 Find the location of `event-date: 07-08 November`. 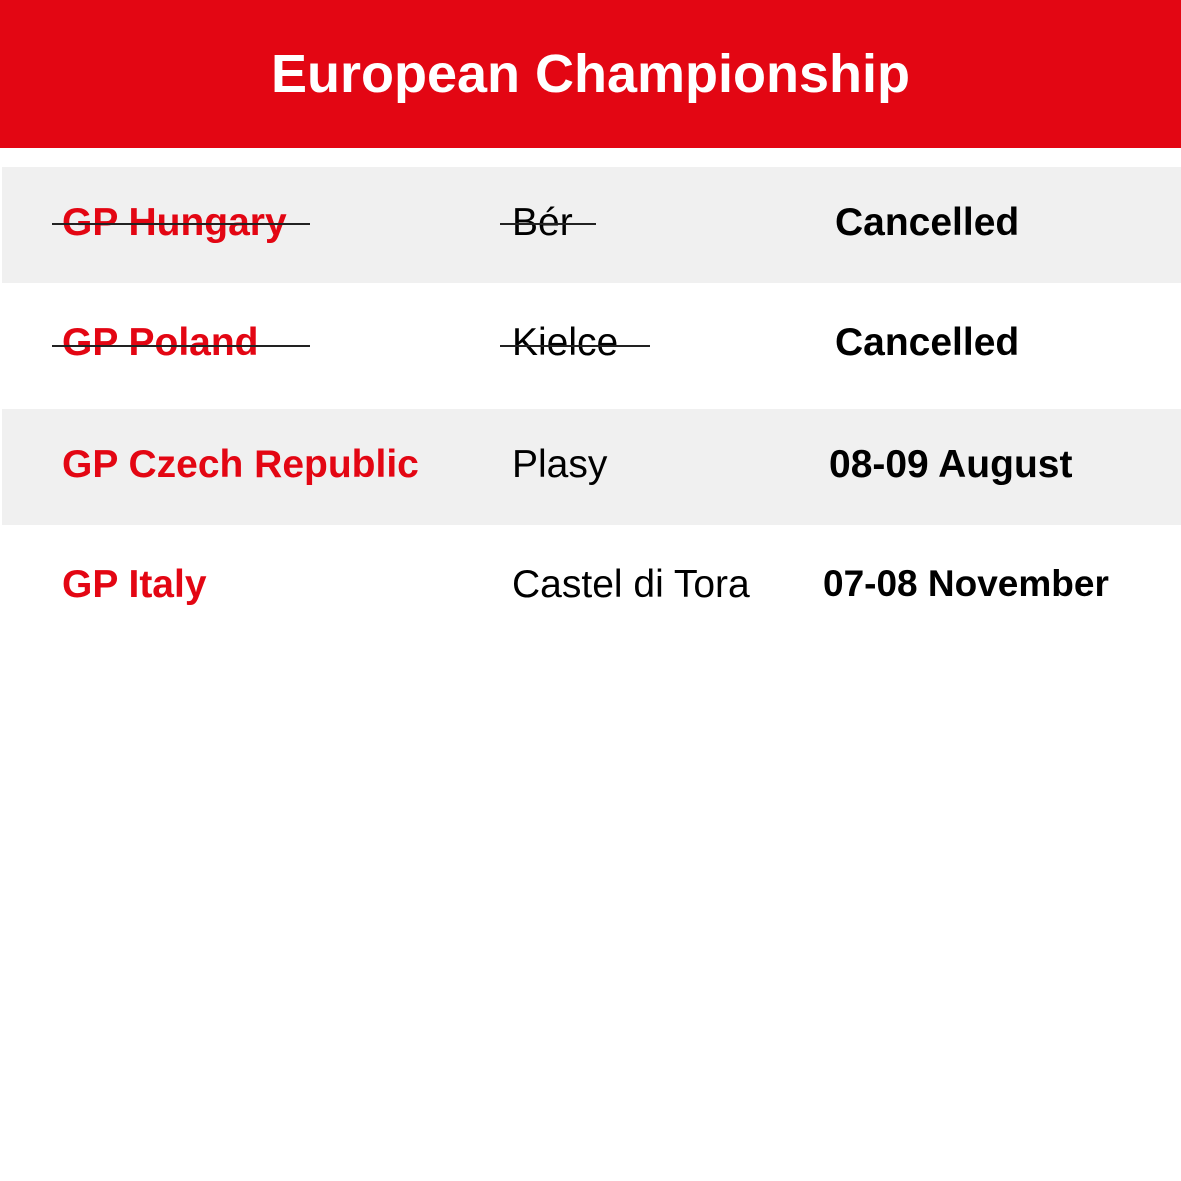

event-date: 07-08 November is located at coordinates (966, 583).